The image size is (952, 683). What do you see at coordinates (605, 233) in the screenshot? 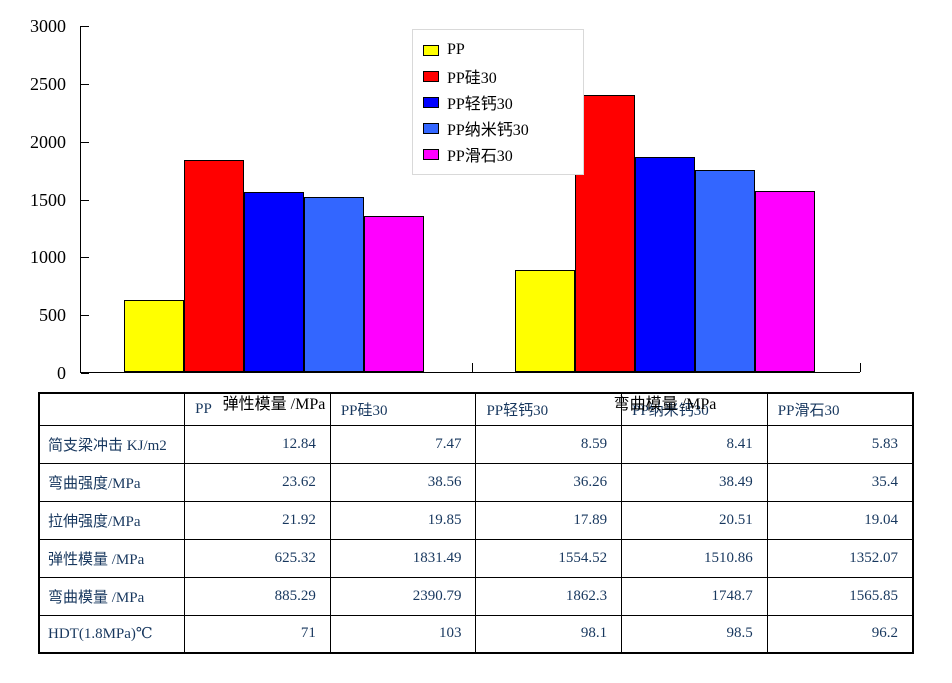
I see `bar-PP硅30-弯曲模量 /MPa` at bounding box center [605, 233].